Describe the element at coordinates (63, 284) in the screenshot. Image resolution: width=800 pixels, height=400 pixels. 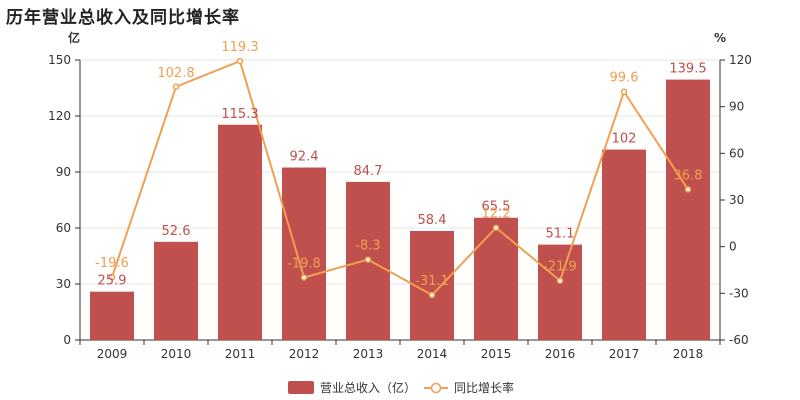
I see `left-axis-tick-label: 30` at that location.